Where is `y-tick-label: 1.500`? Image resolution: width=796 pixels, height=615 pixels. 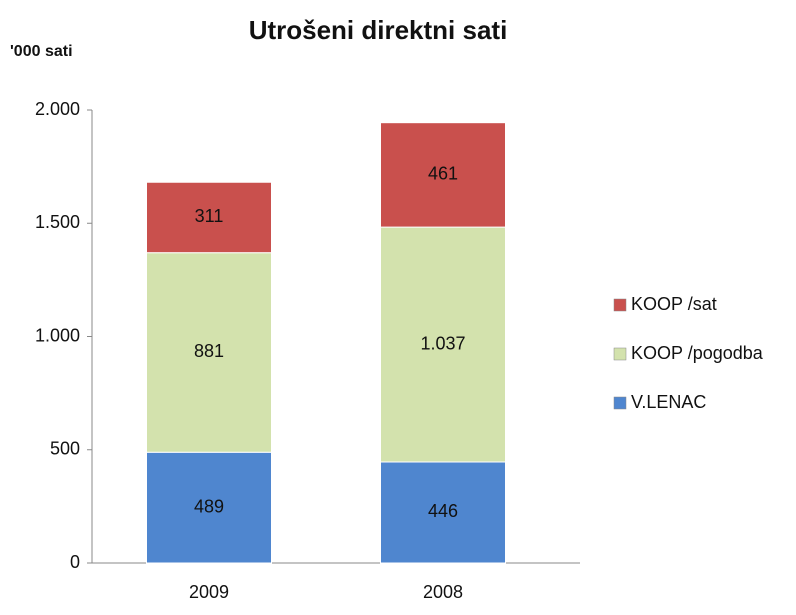
y-tick-label: 1.500 is located at coordinates (57, 222).